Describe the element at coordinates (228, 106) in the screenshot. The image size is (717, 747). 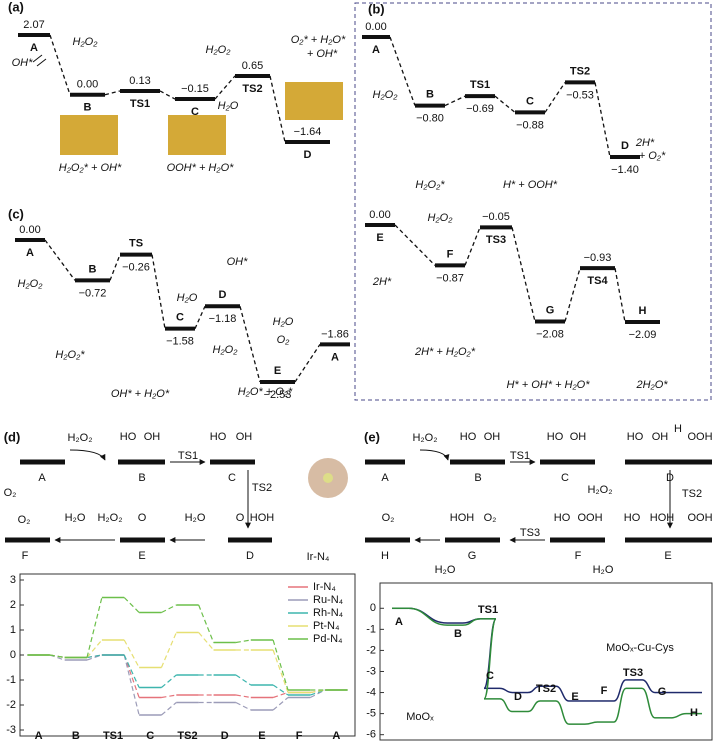
I see `species-label: H₂O` at that location.